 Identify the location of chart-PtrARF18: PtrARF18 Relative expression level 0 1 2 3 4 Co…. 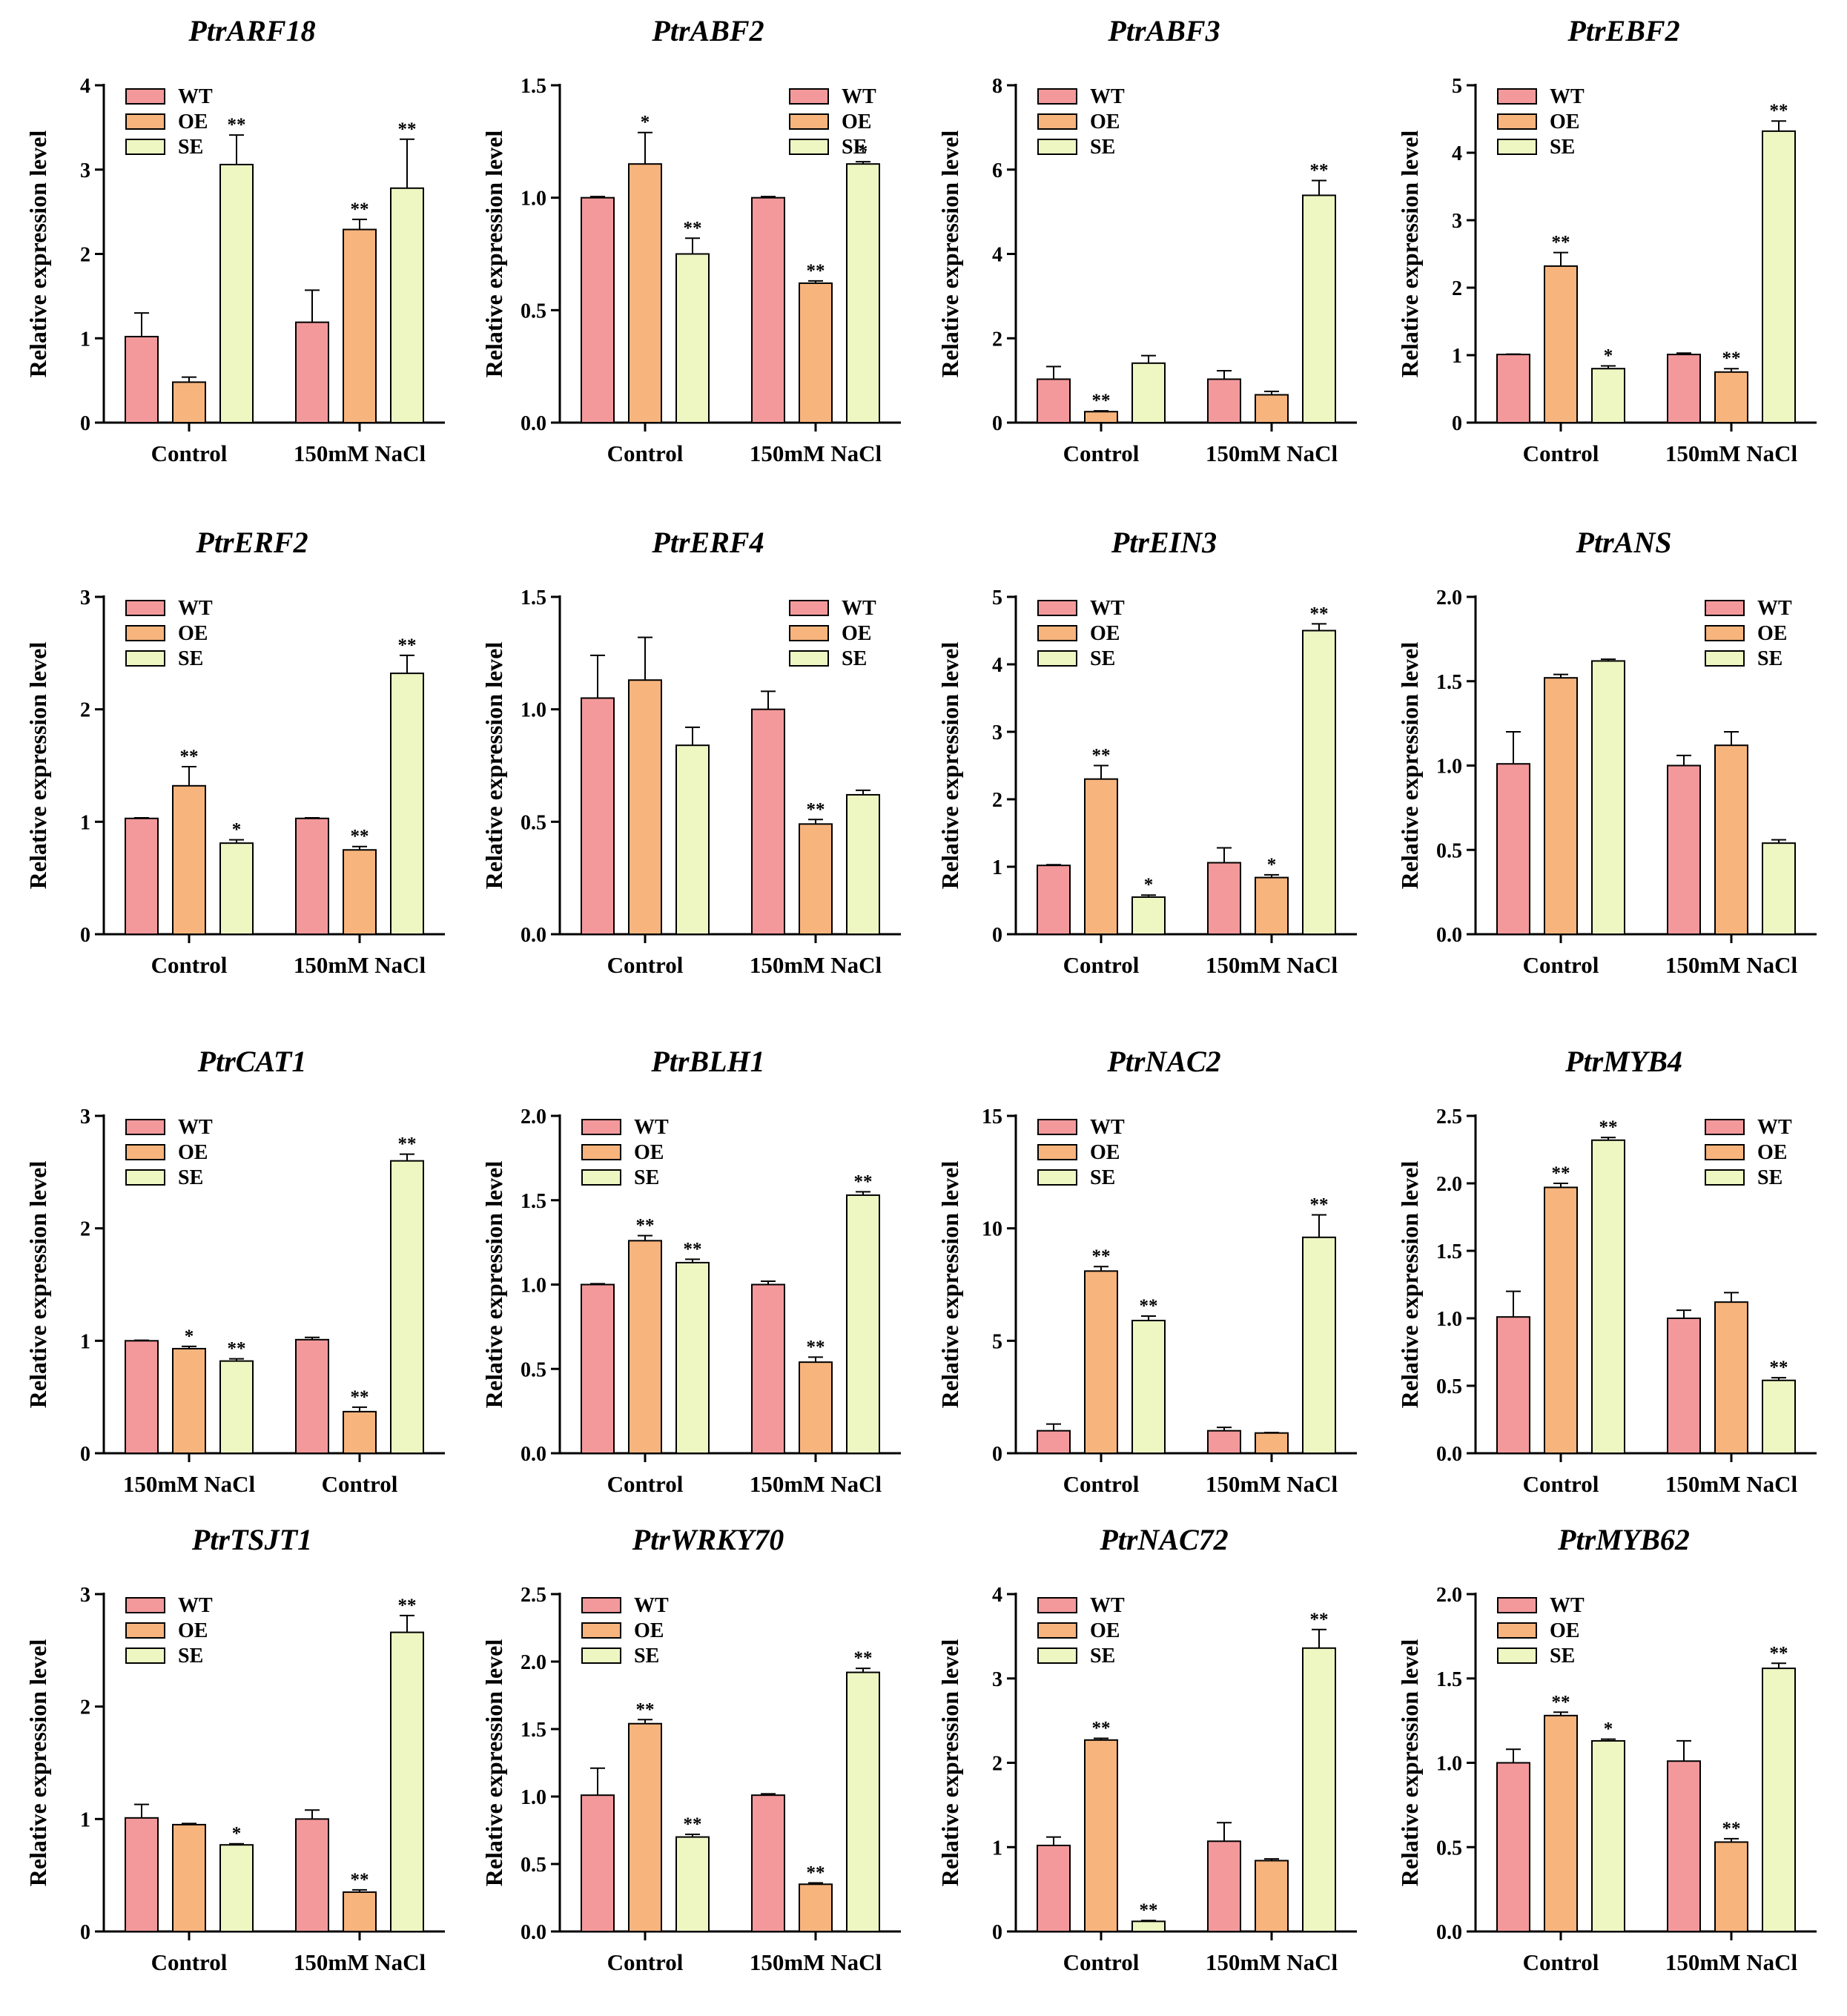
(235, 240).